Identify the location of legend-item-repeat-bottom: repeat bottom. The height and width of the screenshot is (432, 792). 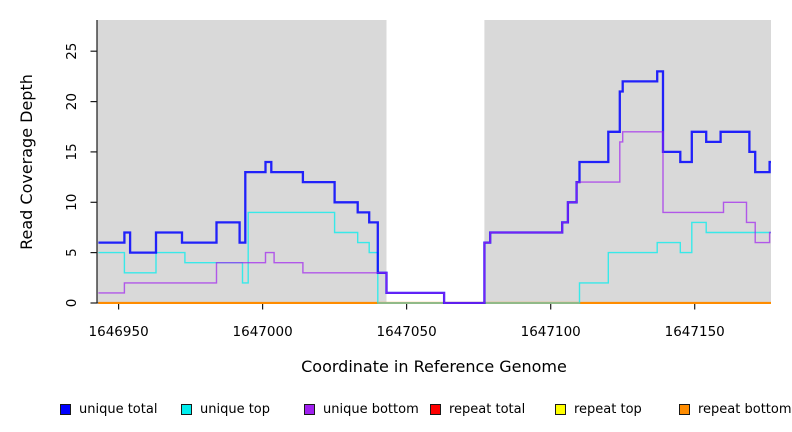
(735, 409).